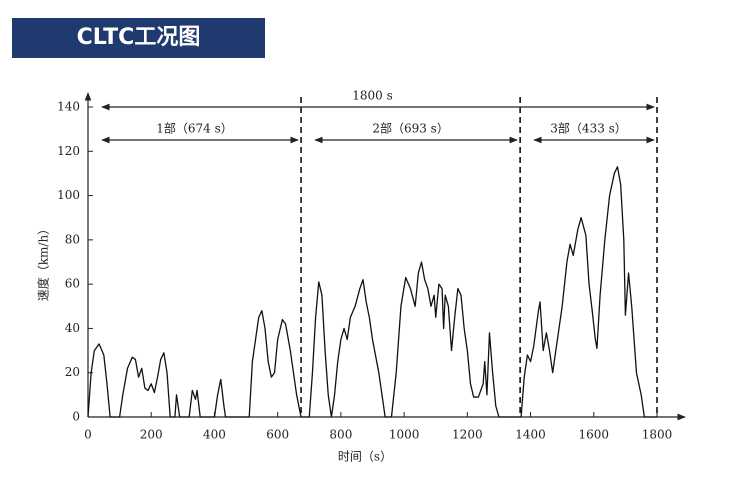 The height and width of the screenshot is (478, 736). Describe the element at coordinates (467, 435) in the screenshot. I see `x-tick-label: 1200` at that location.